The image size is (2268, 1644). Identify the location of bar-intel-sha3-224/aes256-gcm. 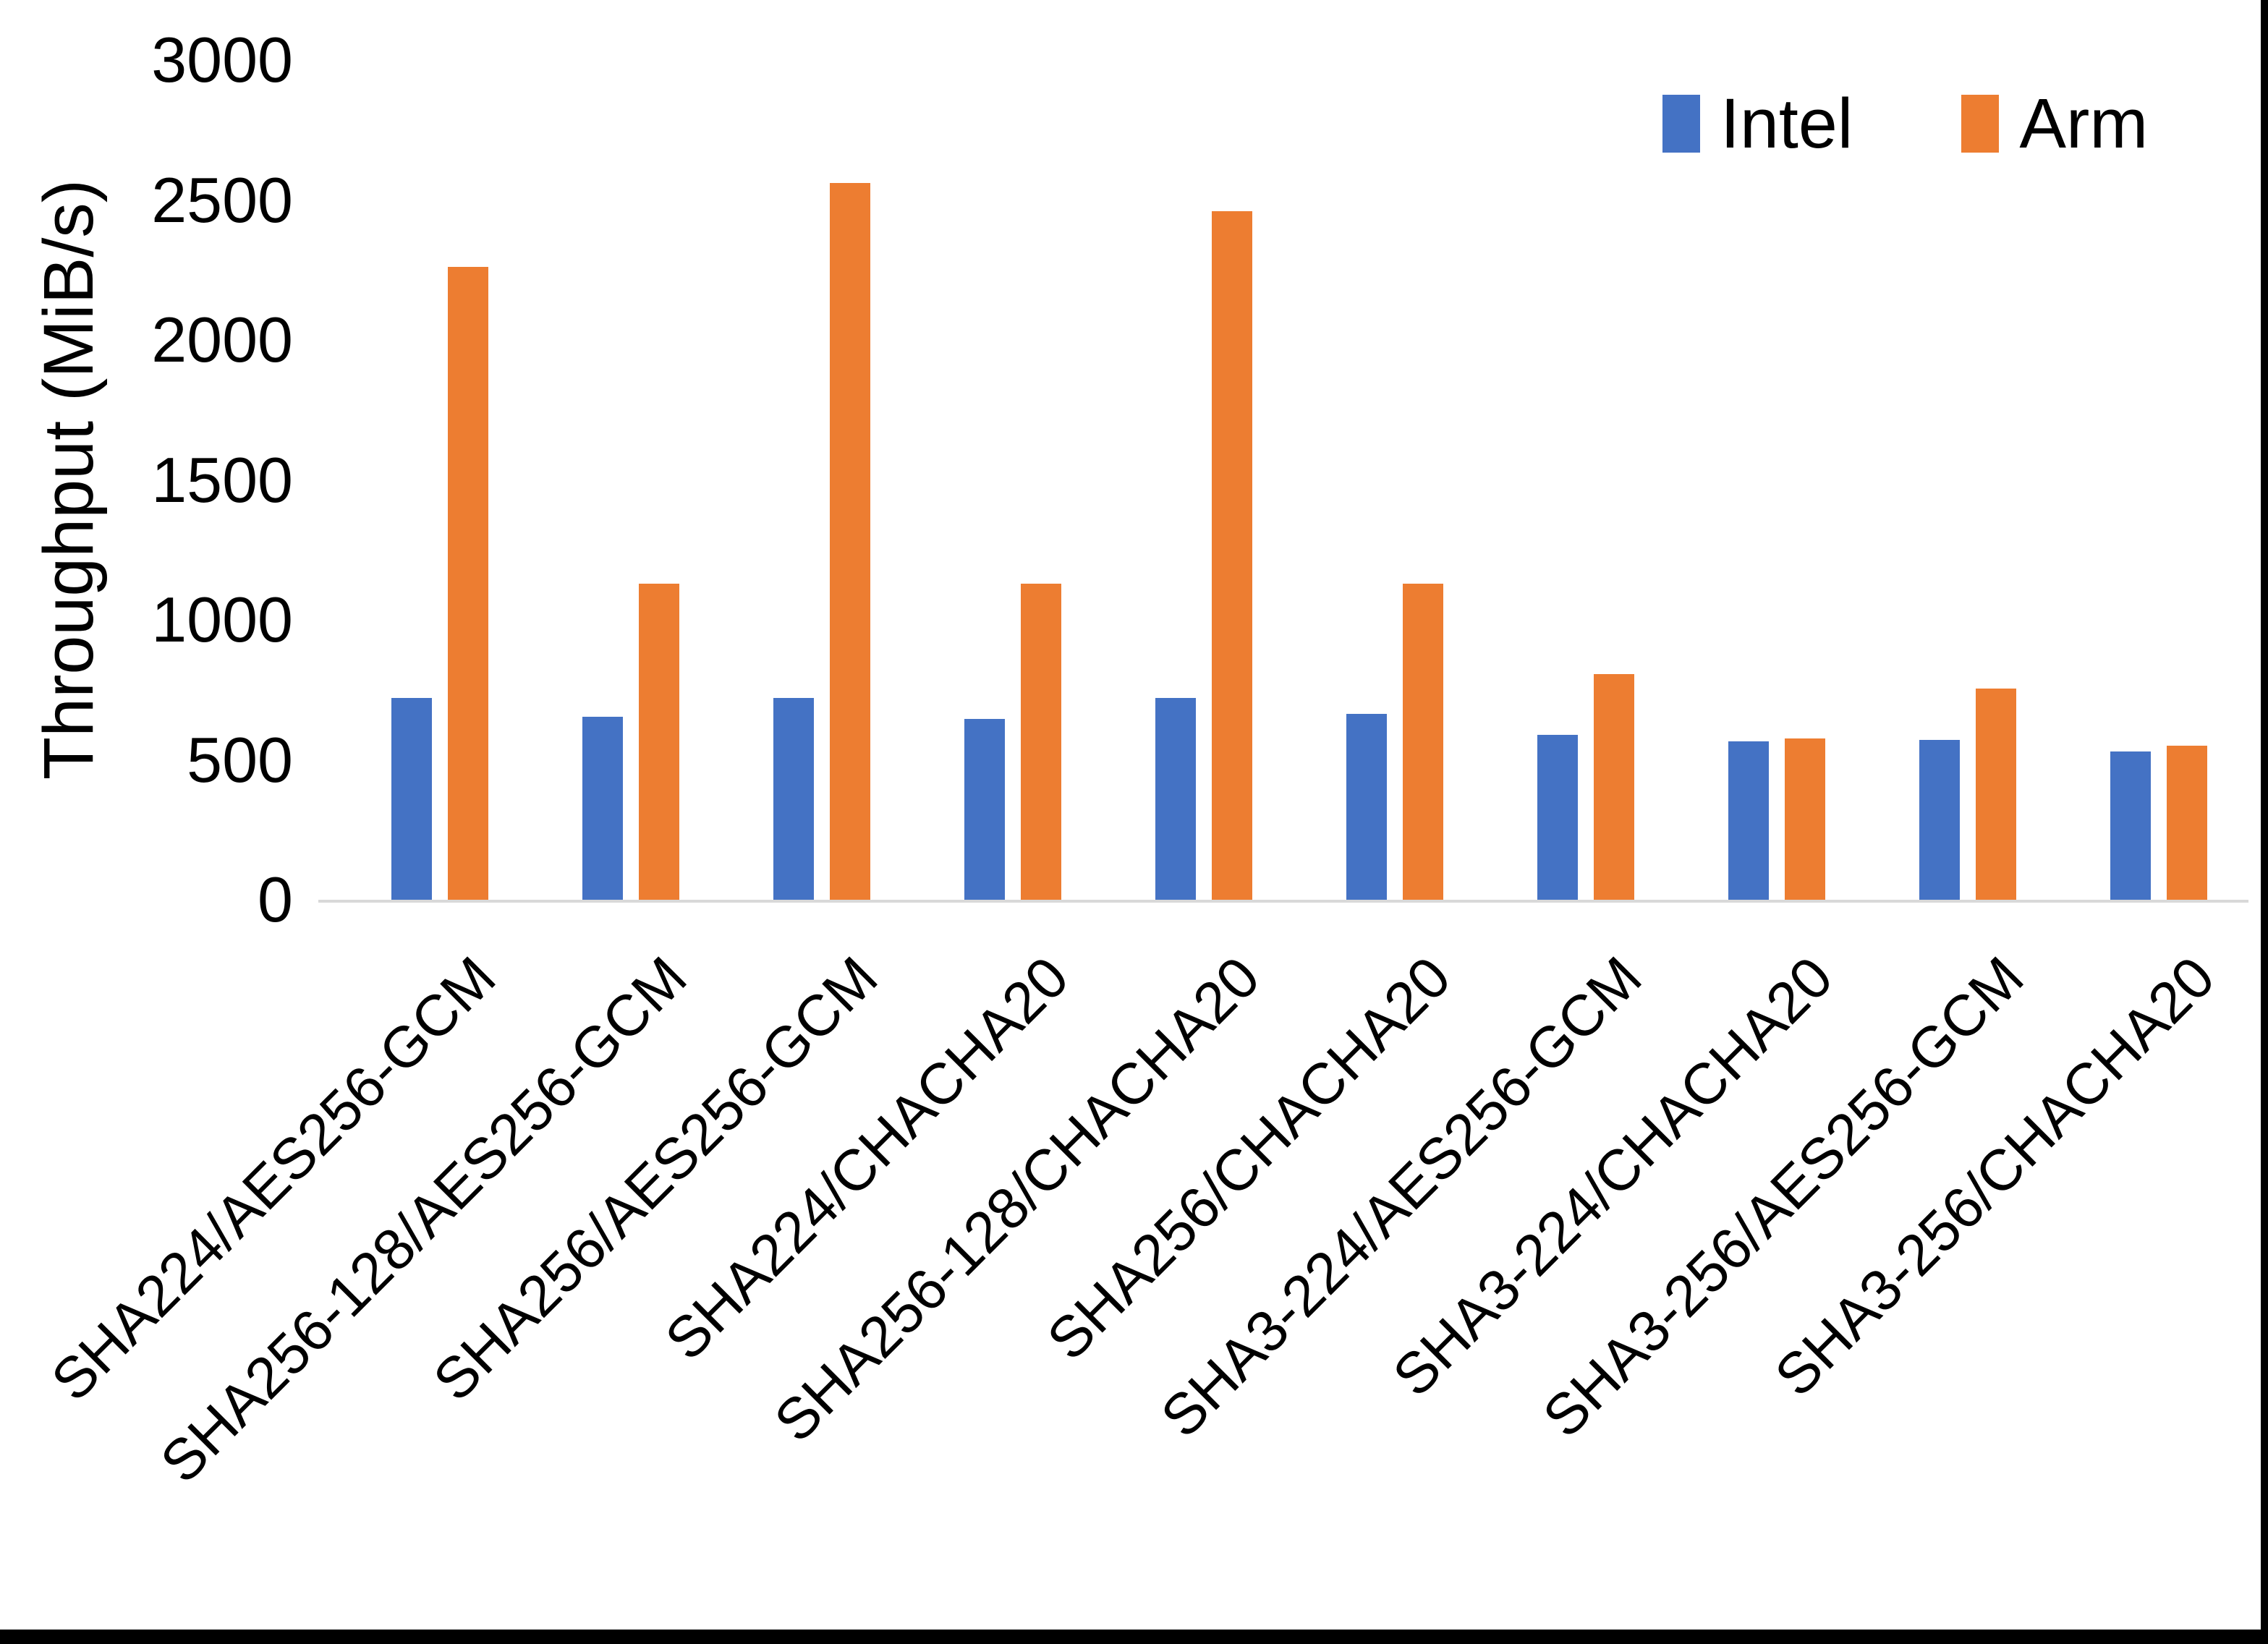
(1557, 817).